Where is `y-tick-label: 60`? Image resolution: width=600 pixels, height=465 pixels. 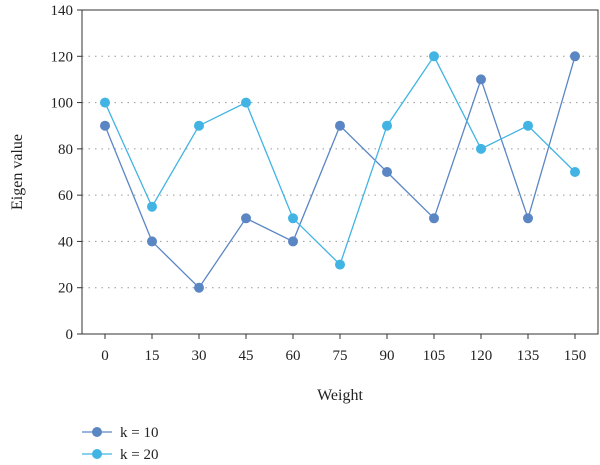
y-tick-label: 60 is located at coordinates (65, 196).